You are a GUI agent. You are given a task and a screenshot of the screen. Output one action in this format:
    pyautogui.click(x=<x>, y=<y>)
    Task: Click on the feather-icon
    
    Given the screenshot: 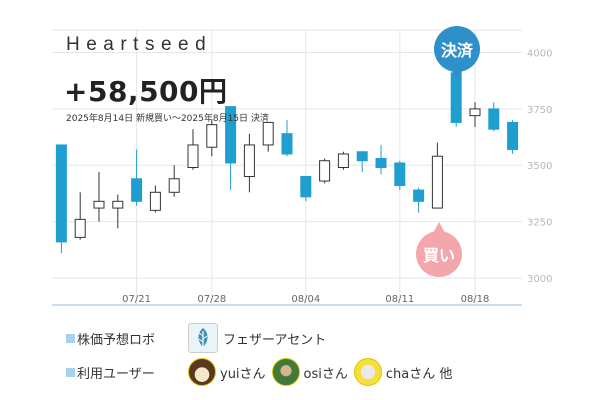 What is the action you would take?
    pyautogui.click(x=203, y=338)
    